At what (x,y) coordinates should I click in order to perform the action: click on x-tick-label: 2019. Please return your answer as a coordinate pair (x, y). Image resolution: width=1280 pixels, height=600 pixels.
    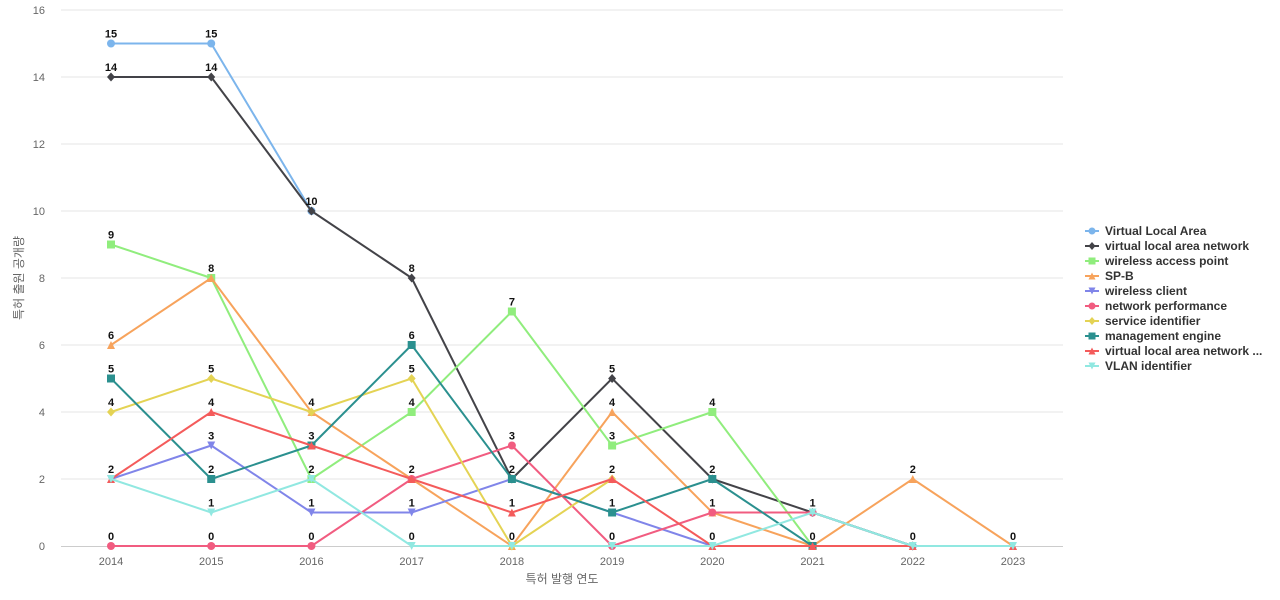
    Looking at the image, I should click on (612, 562).